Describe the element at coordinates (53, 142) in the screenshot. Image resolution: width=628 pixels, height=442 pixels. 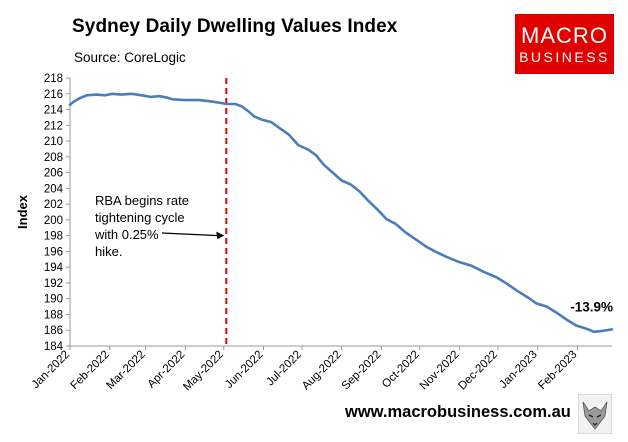
I see `y-tick-label: 210` at that location.